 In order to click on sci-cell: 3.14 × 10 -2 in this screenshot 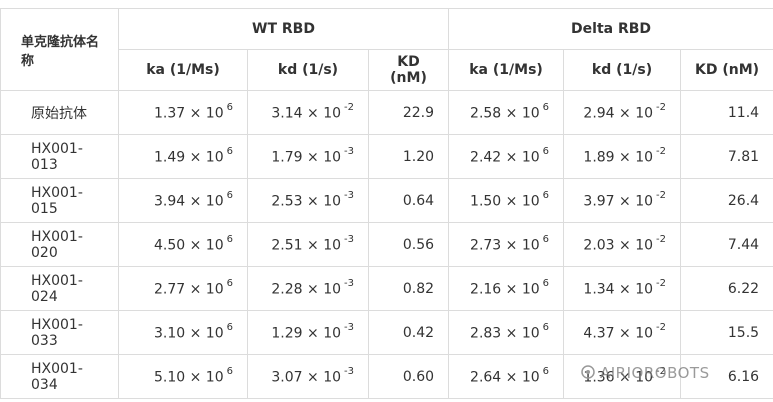, I will do `click(308, 112)`.